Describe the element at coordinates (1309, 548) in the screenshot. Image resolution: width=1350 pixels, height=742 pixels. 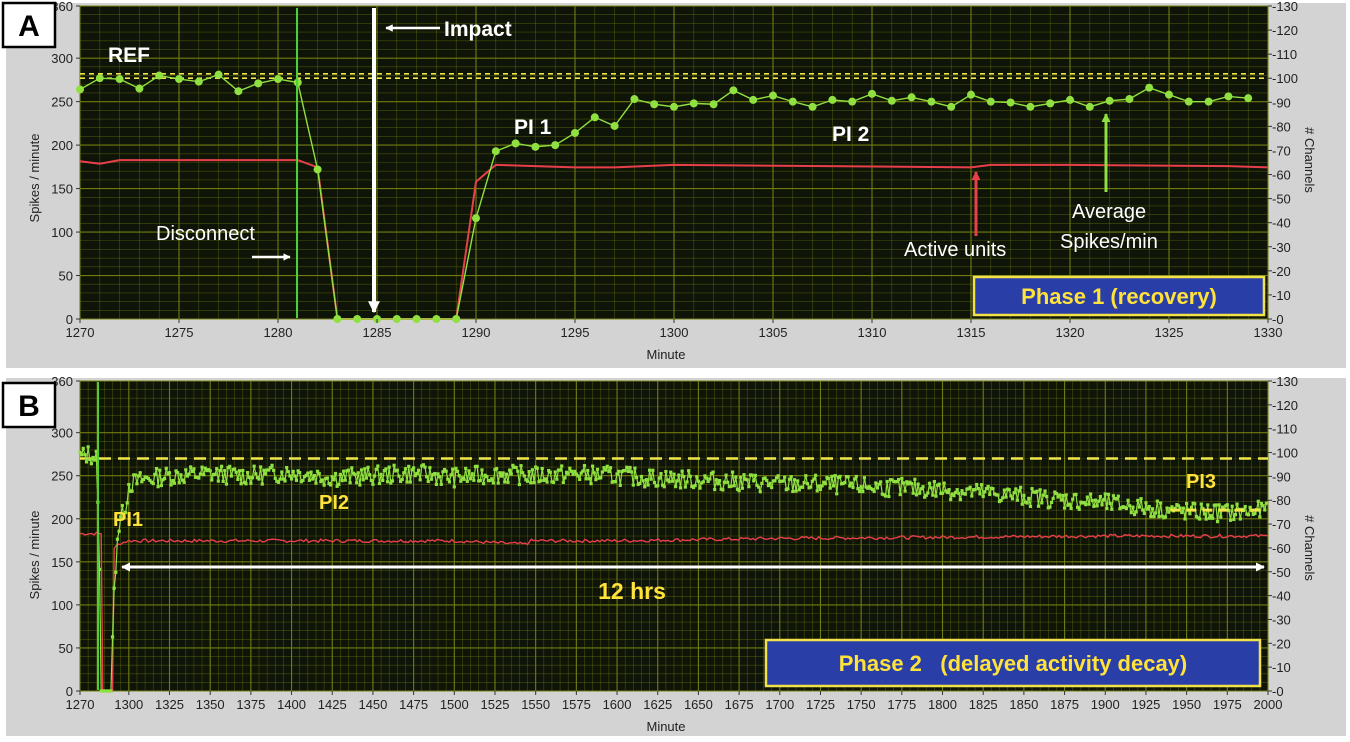
I see `panel-b-y2label: # Channels` at that location.